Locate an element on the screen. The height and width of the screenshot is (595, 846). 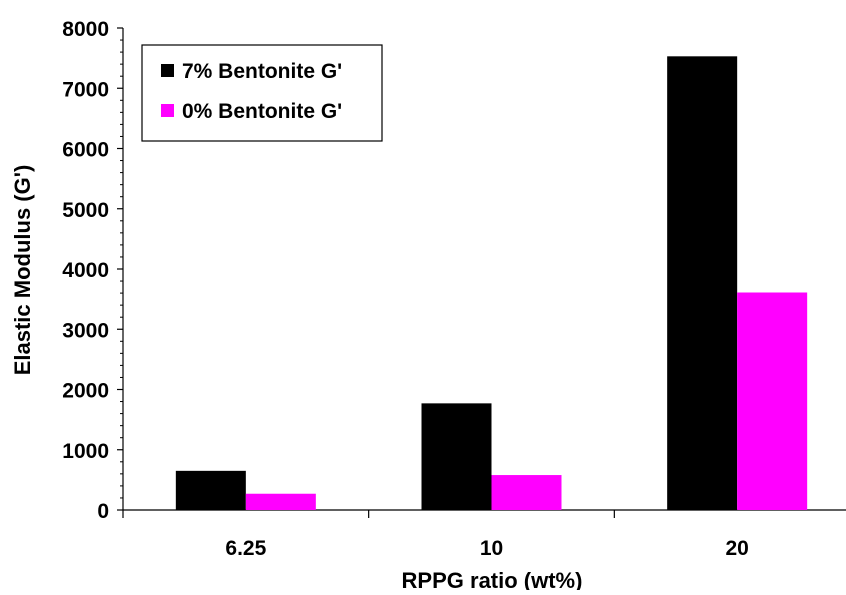
legend-box is located at coordinates (262, 93).